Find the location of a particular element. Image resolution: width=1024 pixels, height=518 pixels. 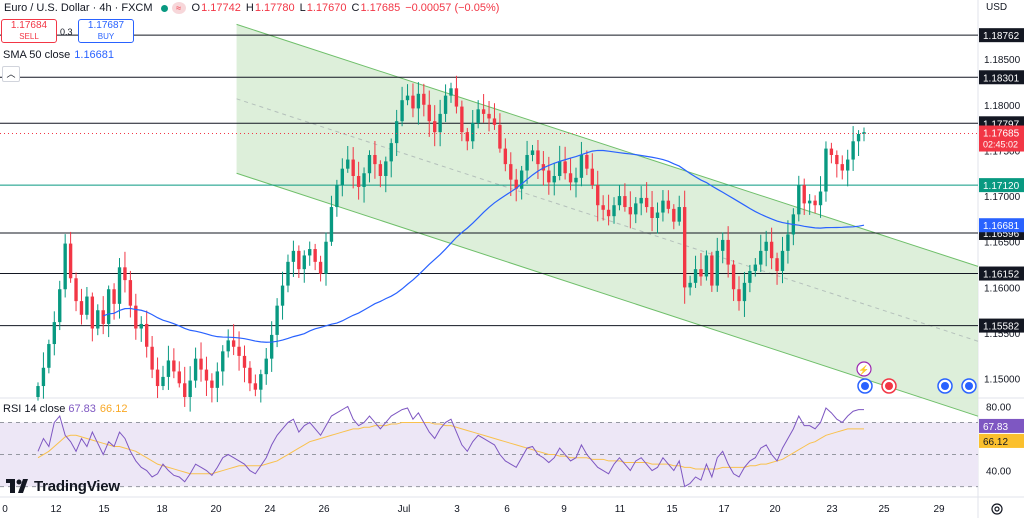

rsi-legend: RSI 14 close 67.83 66.12 is located at coordinates (65, 409).